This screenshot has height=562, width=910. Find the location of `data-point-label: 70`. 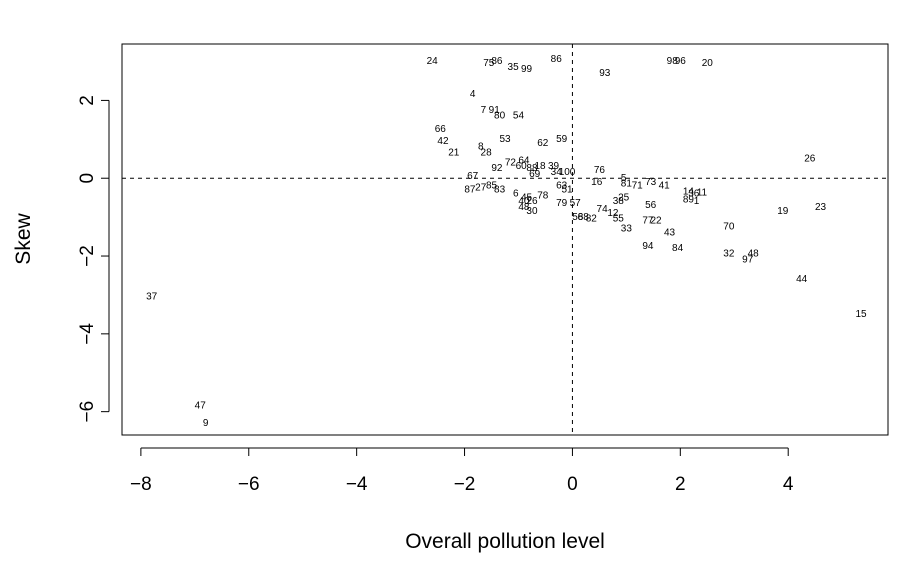

data-point-label: 70 is located at coordinates (729, 226).